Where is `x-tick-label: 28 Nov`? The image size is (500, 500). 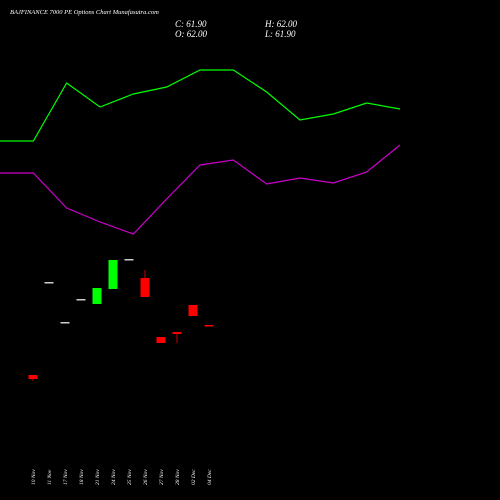 x-tick-label: 28 Nov is located at coordinates (178, 477).